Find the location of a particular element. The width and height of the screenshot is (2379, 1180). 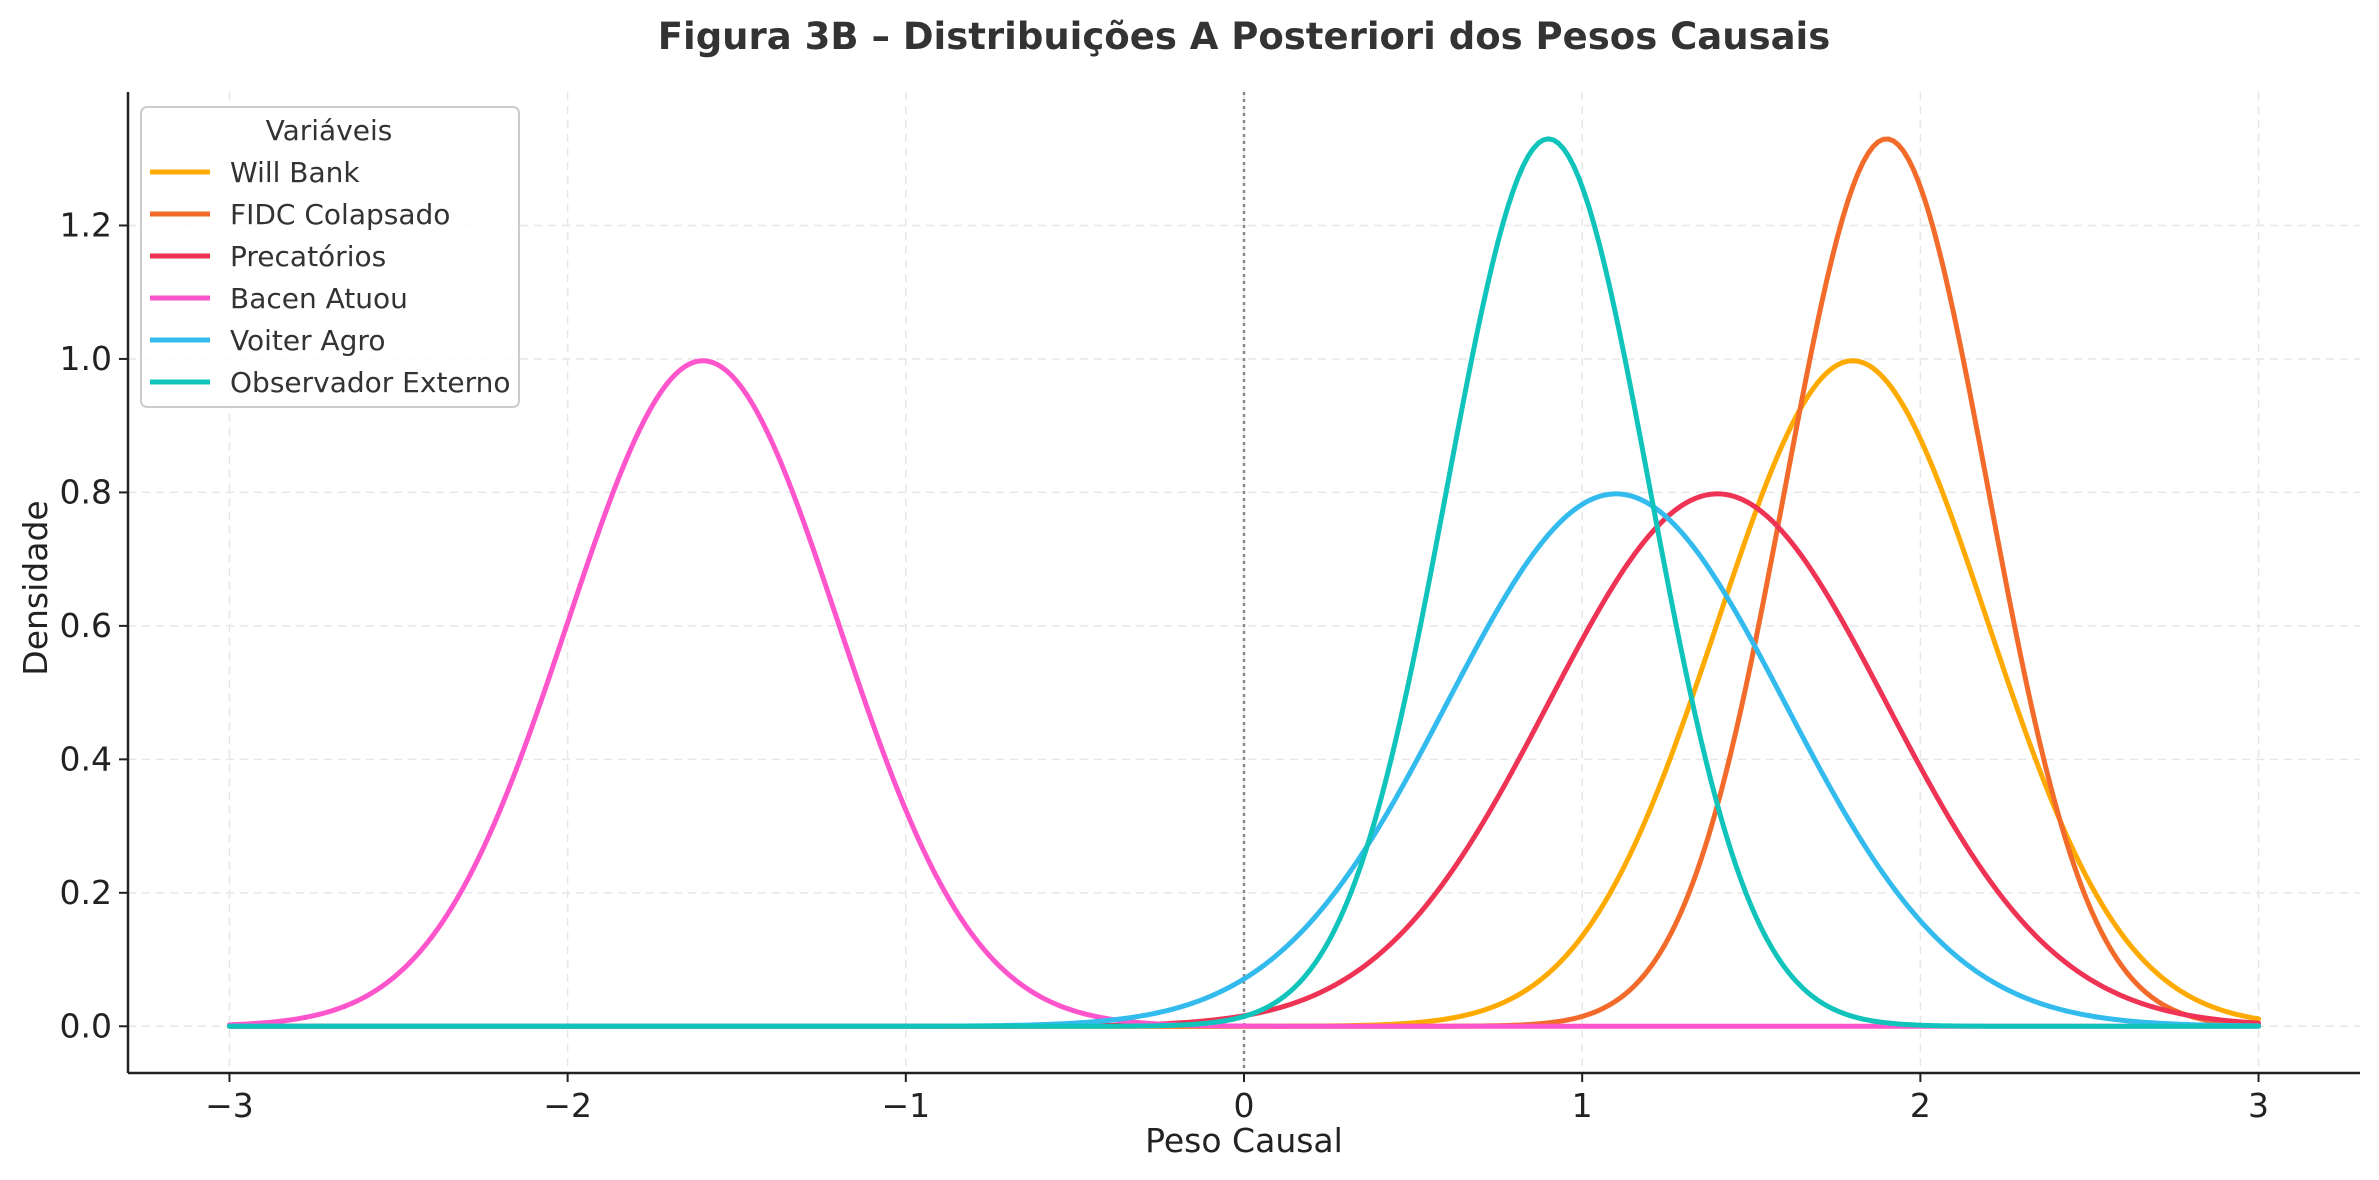

legend-label: Precatórios is located at coordinates (308, 256).